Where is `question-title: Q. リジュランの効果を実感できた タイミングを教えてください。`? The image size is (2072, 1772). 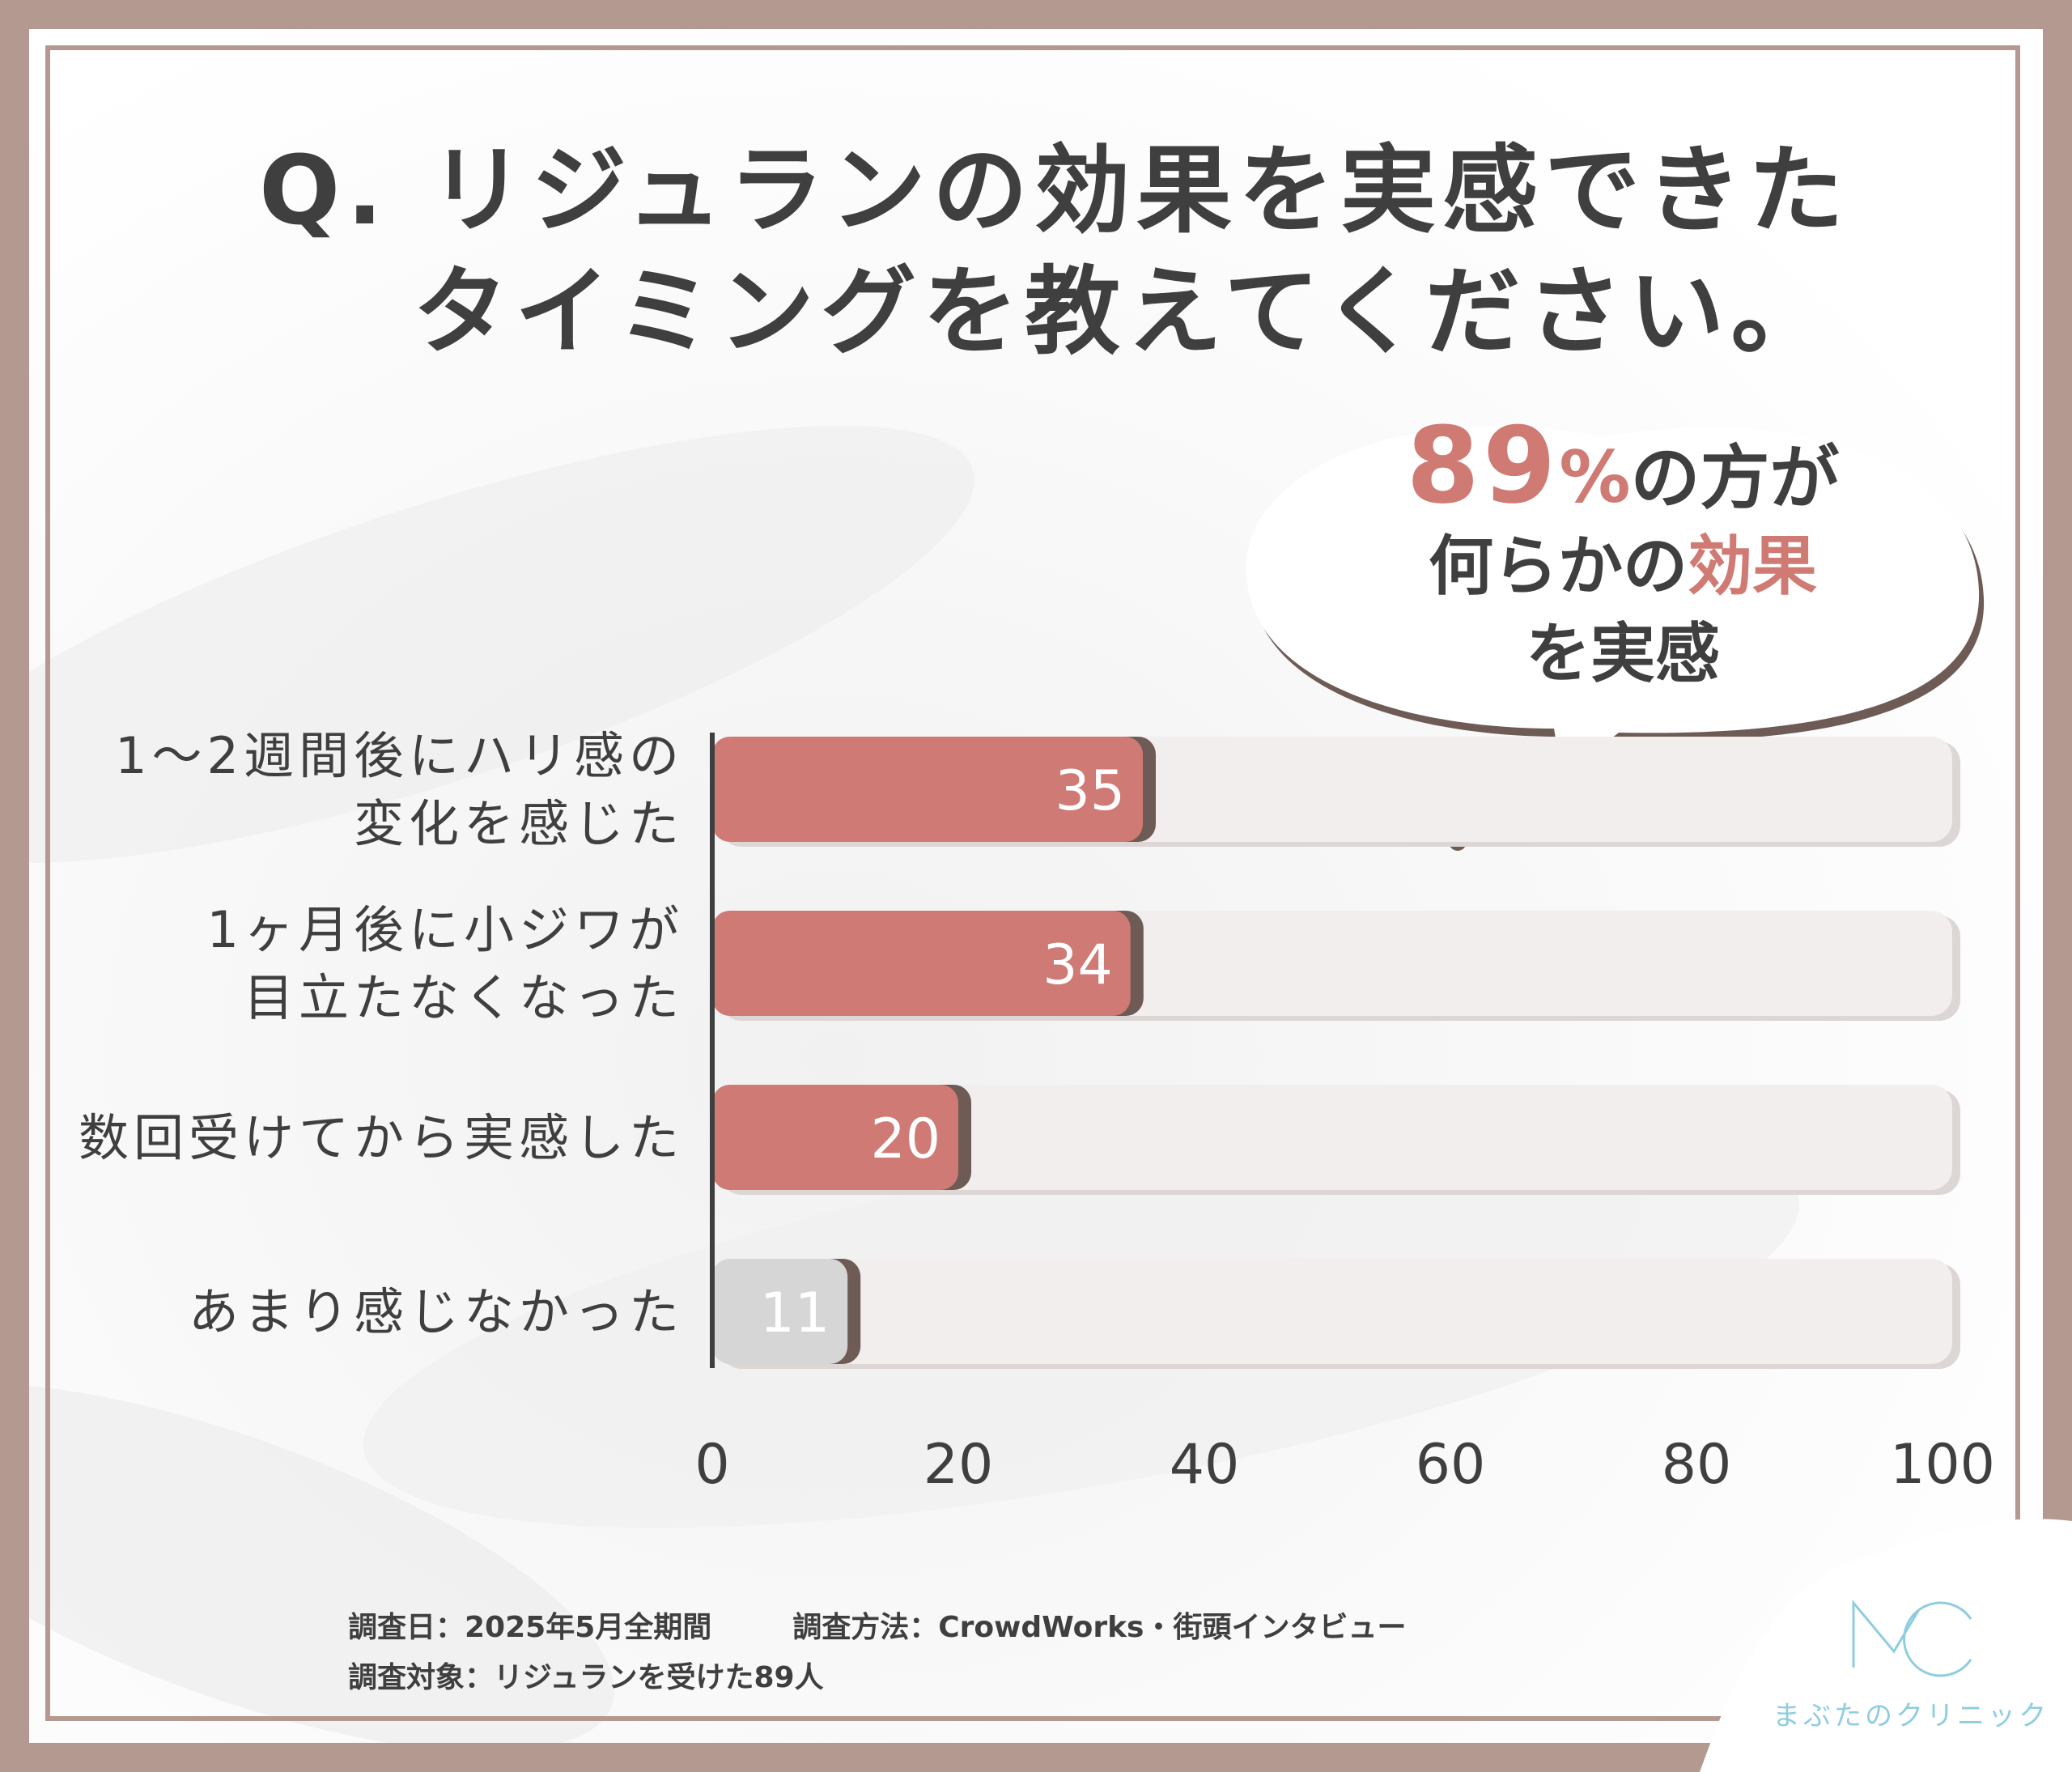 question-title: Q. リジュランの効果を実感できた タイミングを教えてください。 is located at coordinates (1054, 251).